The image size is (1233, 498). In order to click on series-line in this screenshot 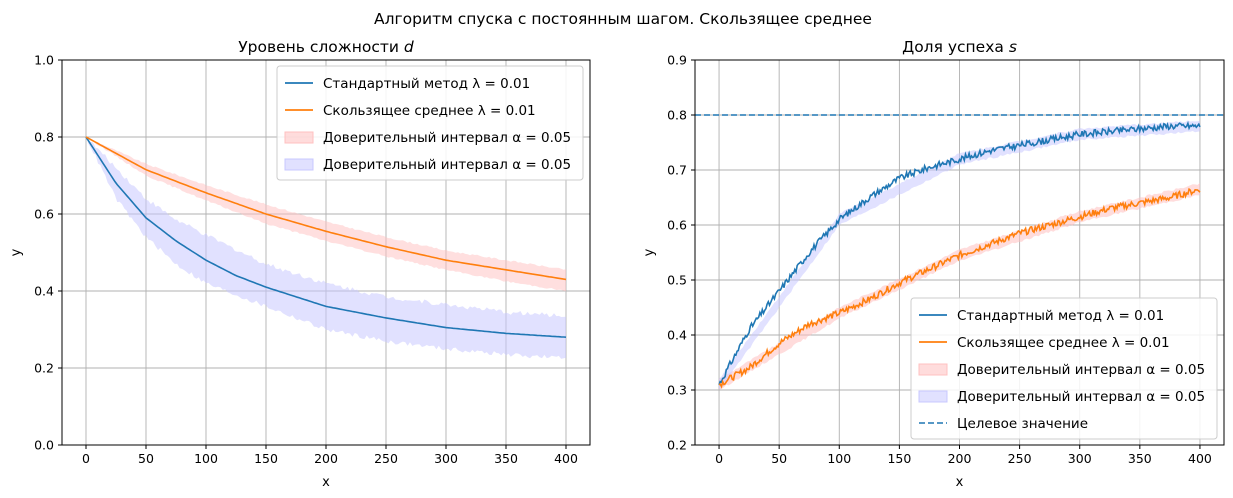, I will do `click(326, 208)`.